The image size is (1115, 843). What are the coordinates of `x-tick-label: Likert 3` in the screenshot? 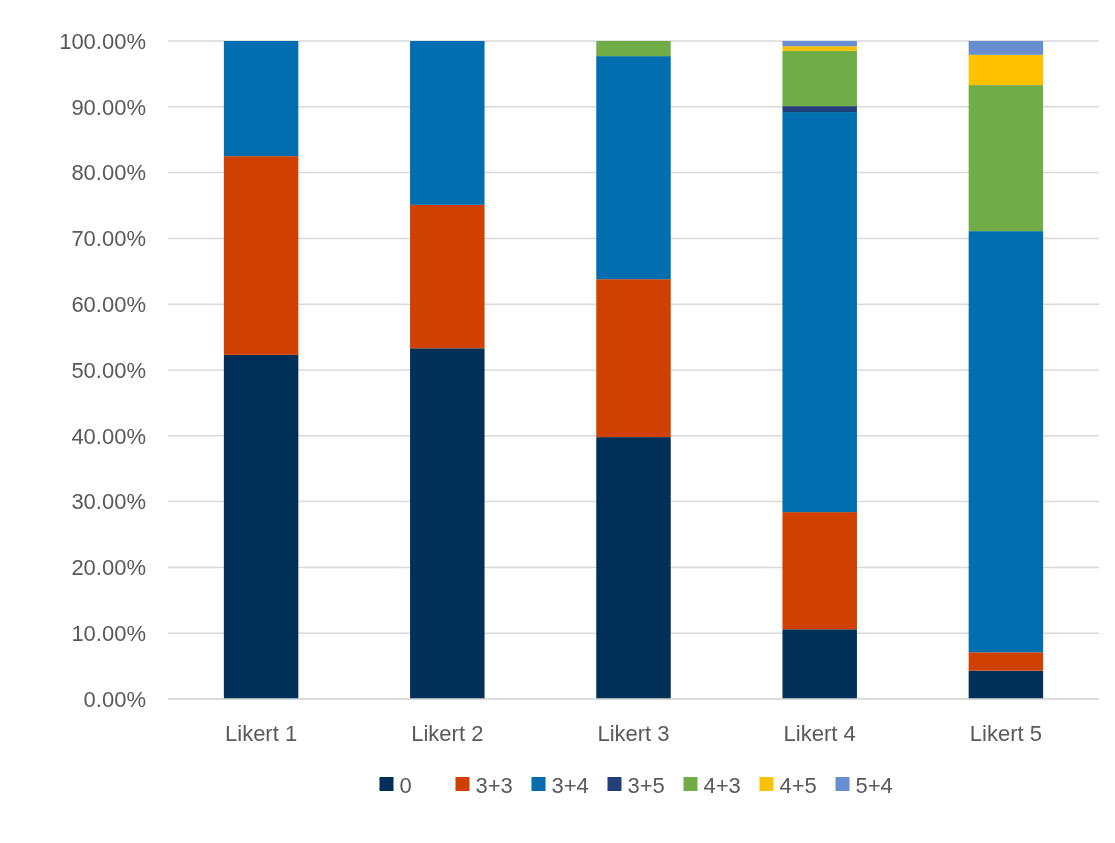 It's located at (633, 733).